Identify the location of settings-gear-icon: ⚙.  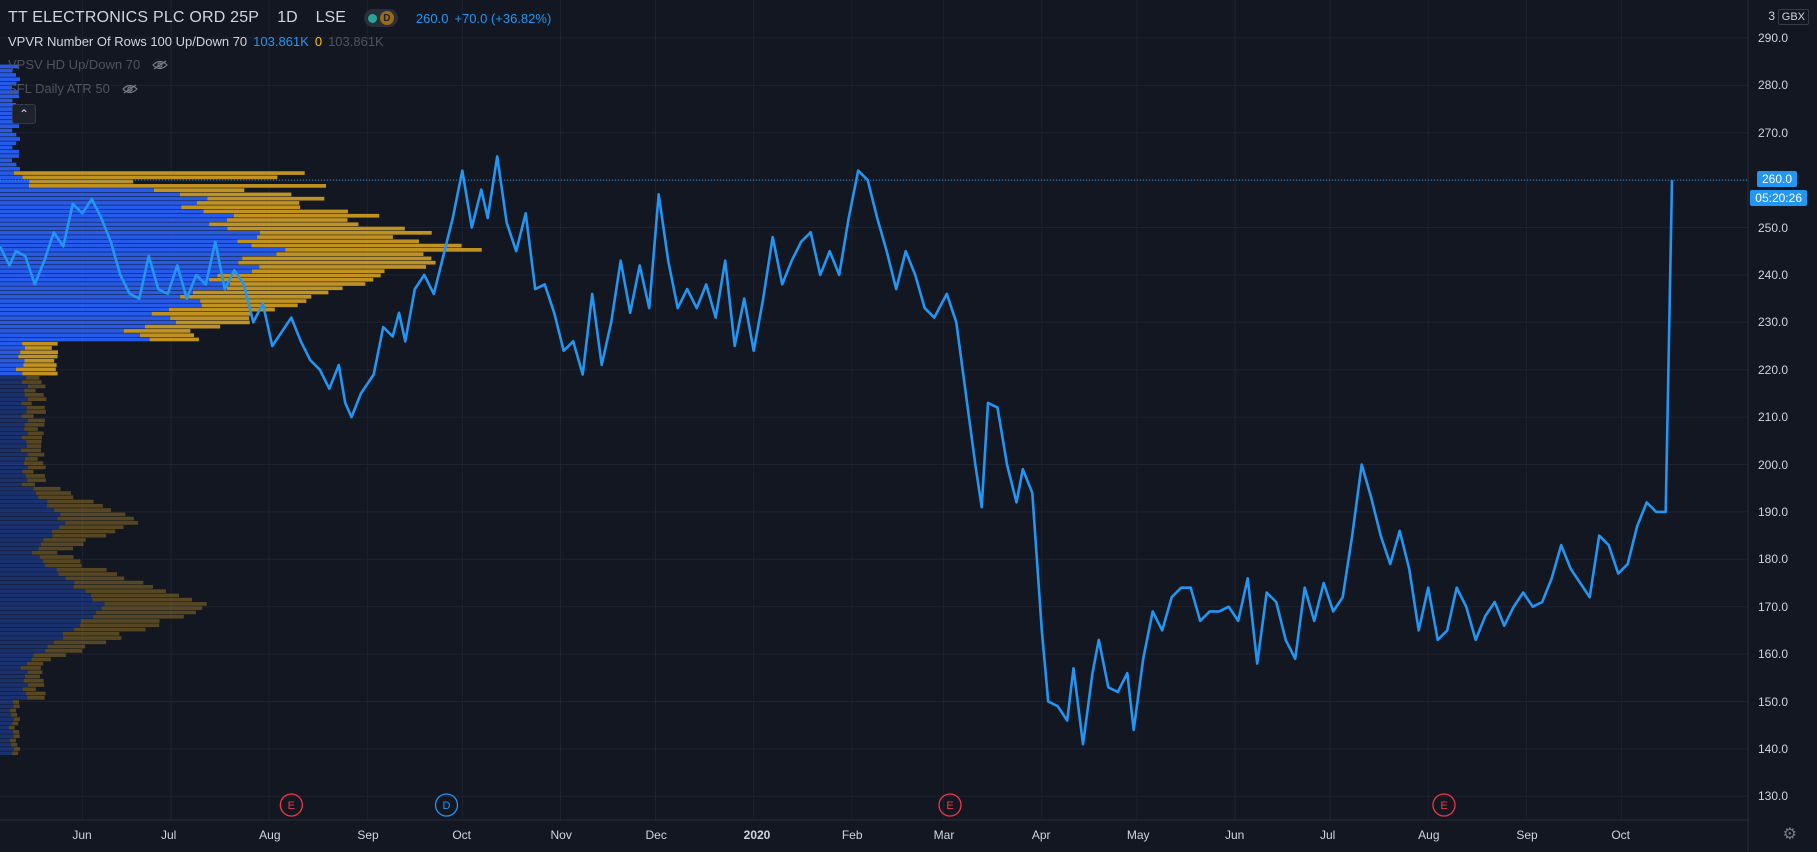
(1789, 834).